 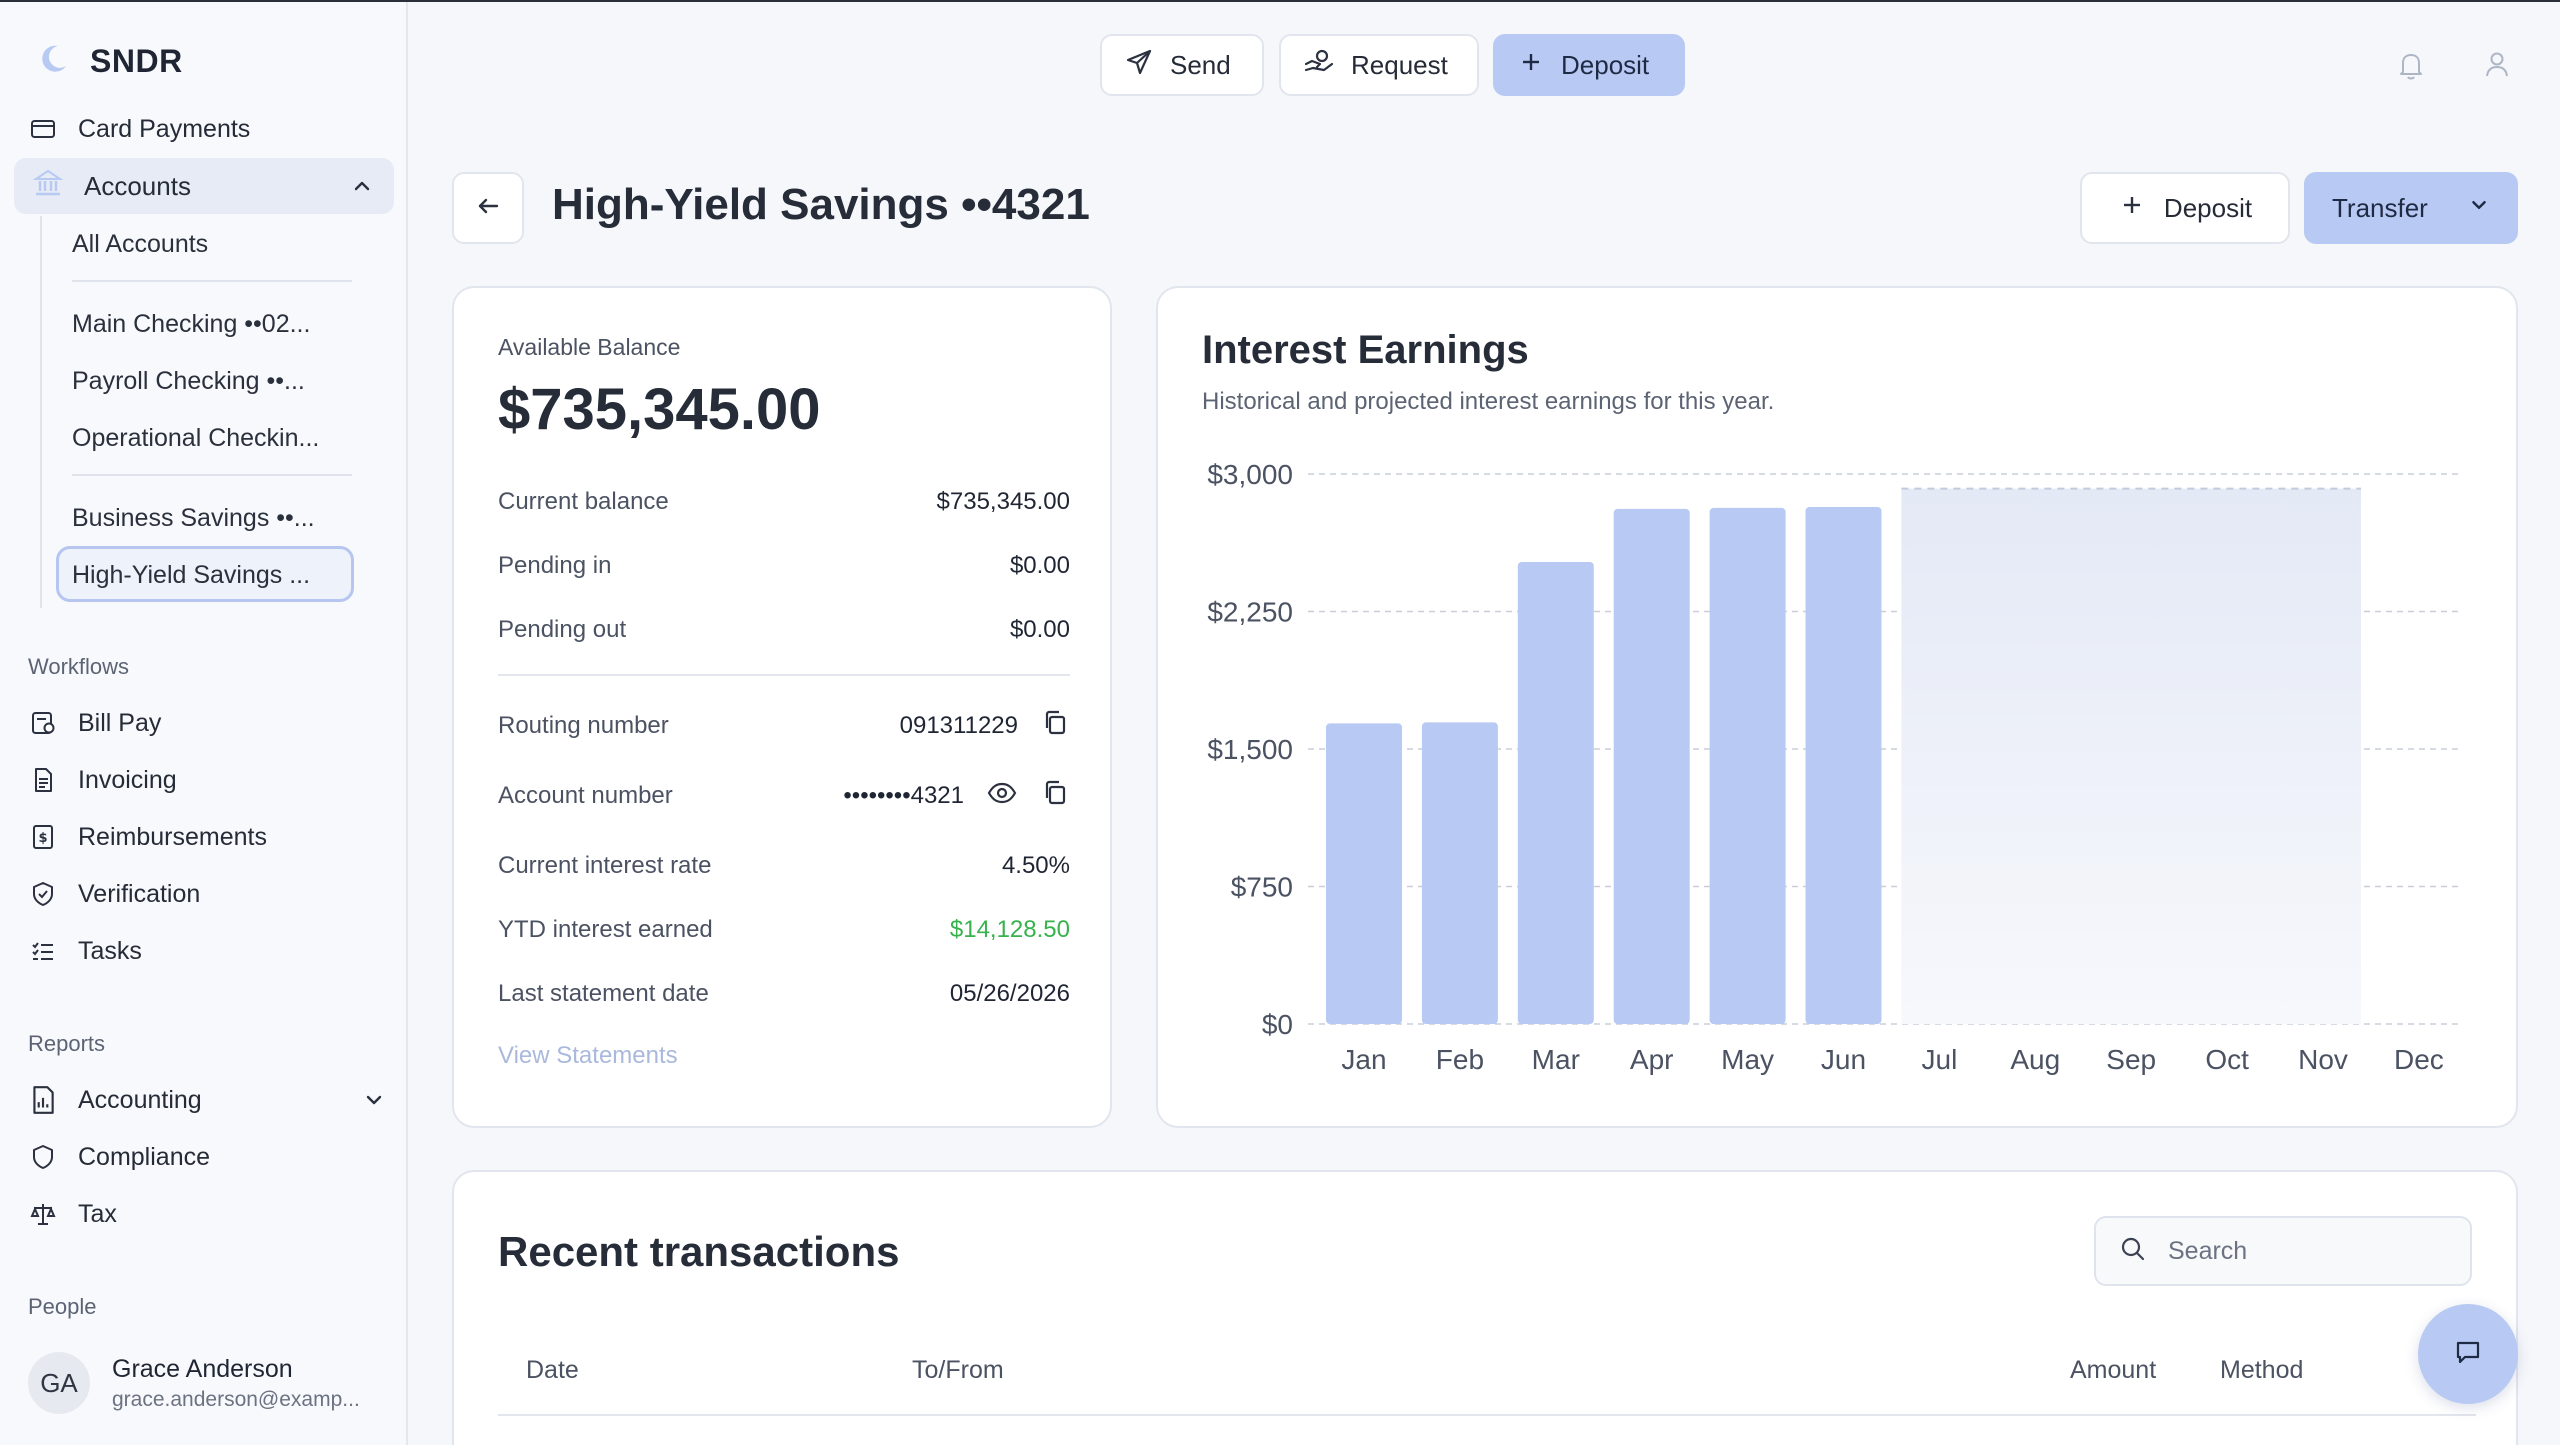 What do you see at coordinates (204, 186) in the screenshot?
I see `nav-accounts: Accounts` at bounding box center [204, 186].